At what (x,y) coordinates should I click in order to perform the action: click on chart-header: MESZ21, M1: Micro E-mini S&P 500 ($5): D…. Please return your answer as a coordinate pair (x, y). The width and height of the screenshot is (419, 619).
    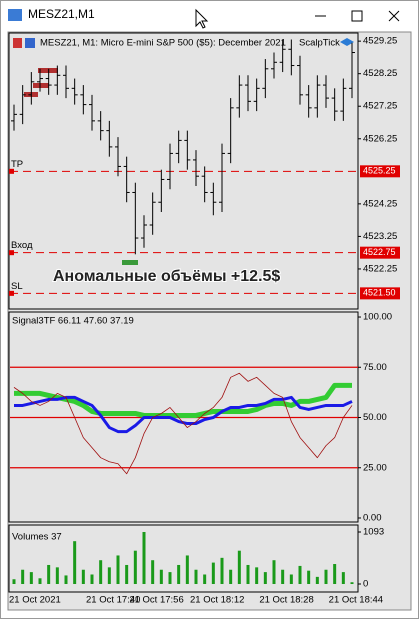
    Looking at the image, I should click on (163, 43).